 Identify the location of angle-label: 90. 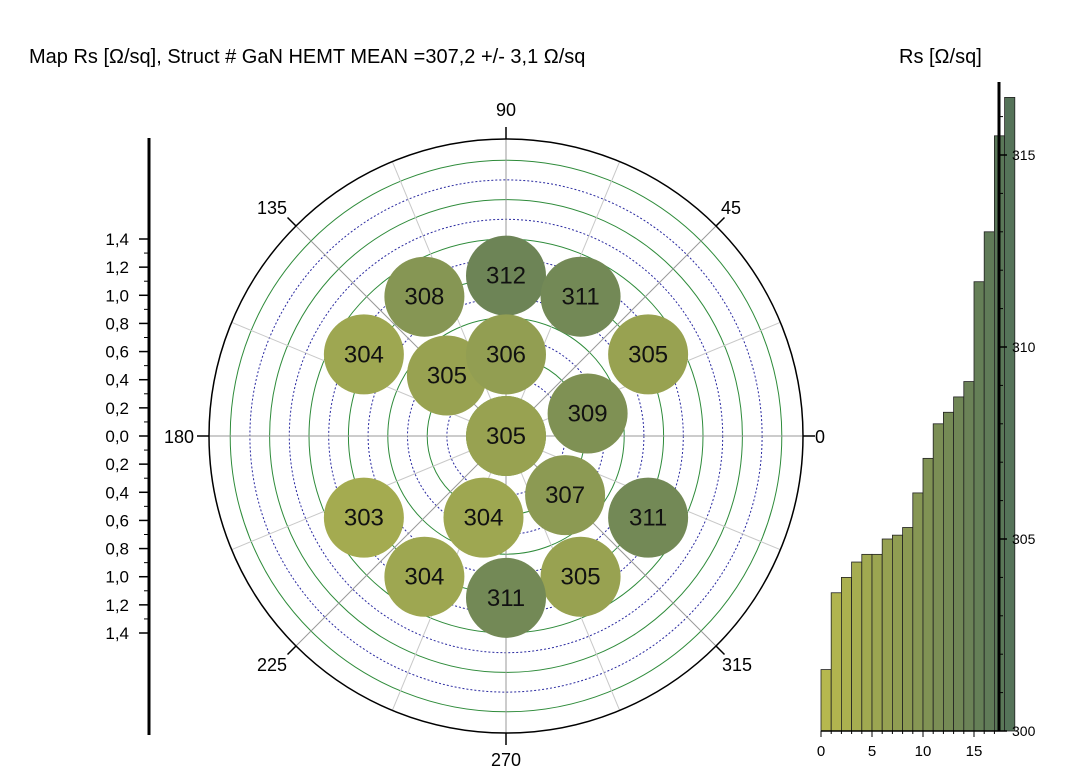
(506, 110).